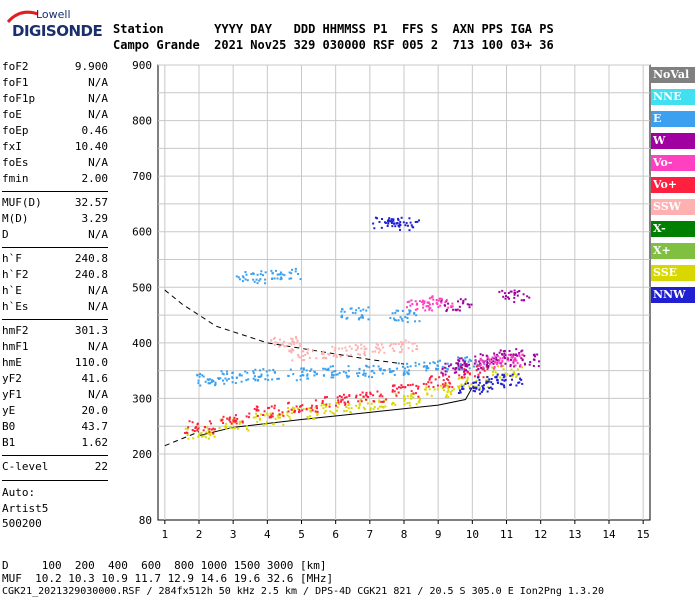  Describe the element at coordinates (95, 410) in the screenshot. I see `param-value: 20.0` at that location.